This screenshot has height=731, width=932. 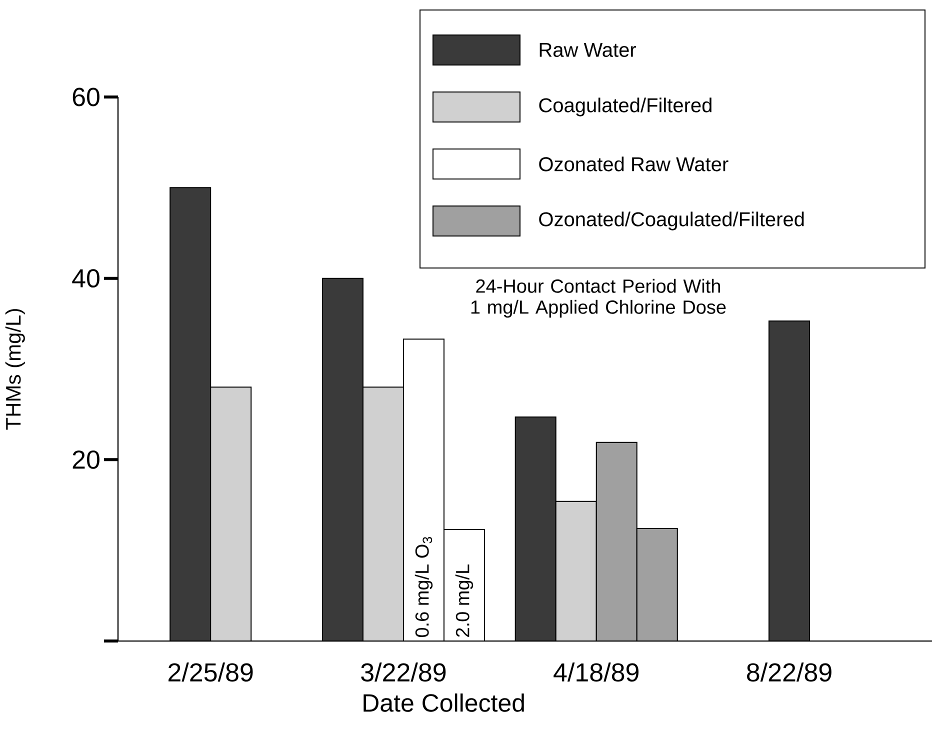 What do you see at coordinates (598, 298) in the screenshot?
I see `annotation: 24-Hour Contact Period With 1 mg/L Applied Chlorine Dose` at bounding box center [598, 298].